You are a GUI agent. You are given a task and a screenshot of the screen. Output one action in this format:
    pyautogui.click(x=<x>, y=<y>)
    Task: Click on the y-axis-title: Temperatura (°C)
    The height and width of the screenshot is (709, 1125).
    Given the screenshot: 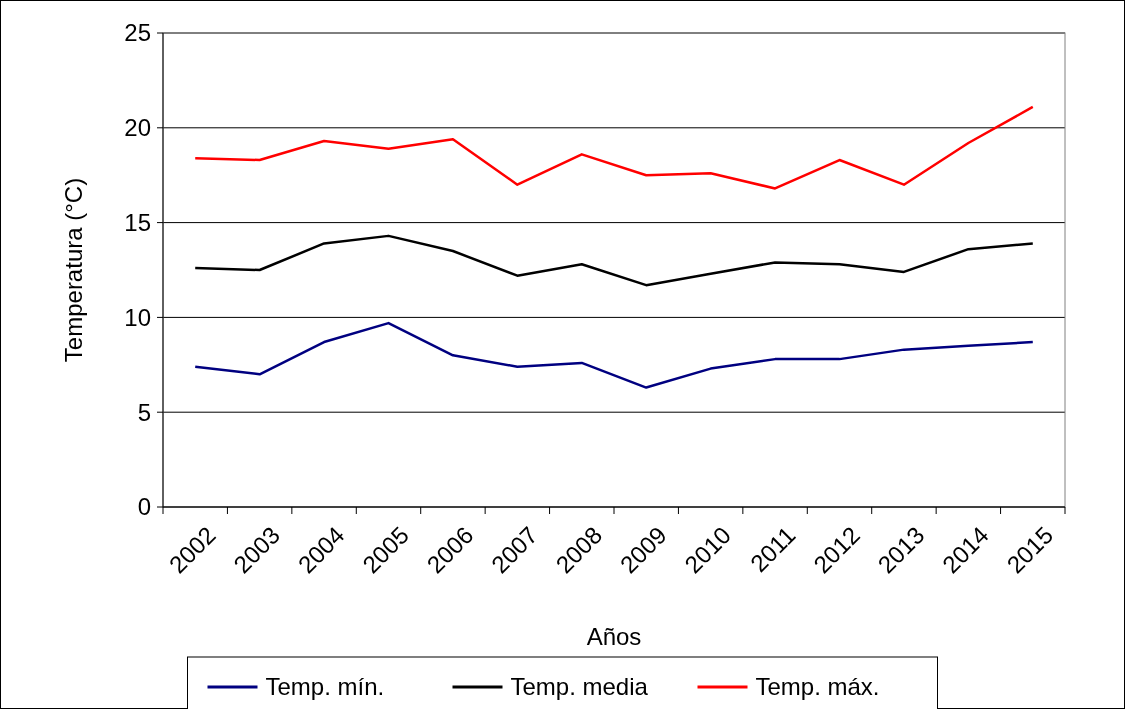 What is the action you would take?
    pyautogui.click(x=73, y=270)
    